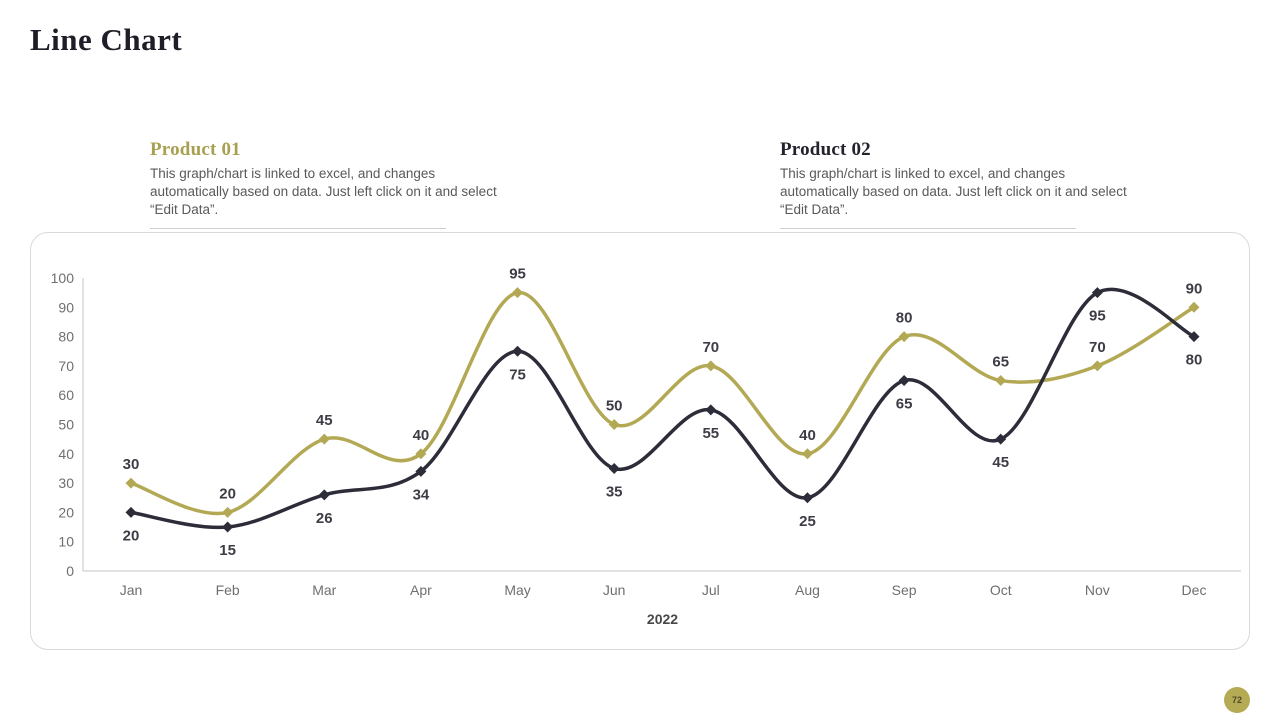  I want to click on x-tick-label: Aug, so click(807, 590).